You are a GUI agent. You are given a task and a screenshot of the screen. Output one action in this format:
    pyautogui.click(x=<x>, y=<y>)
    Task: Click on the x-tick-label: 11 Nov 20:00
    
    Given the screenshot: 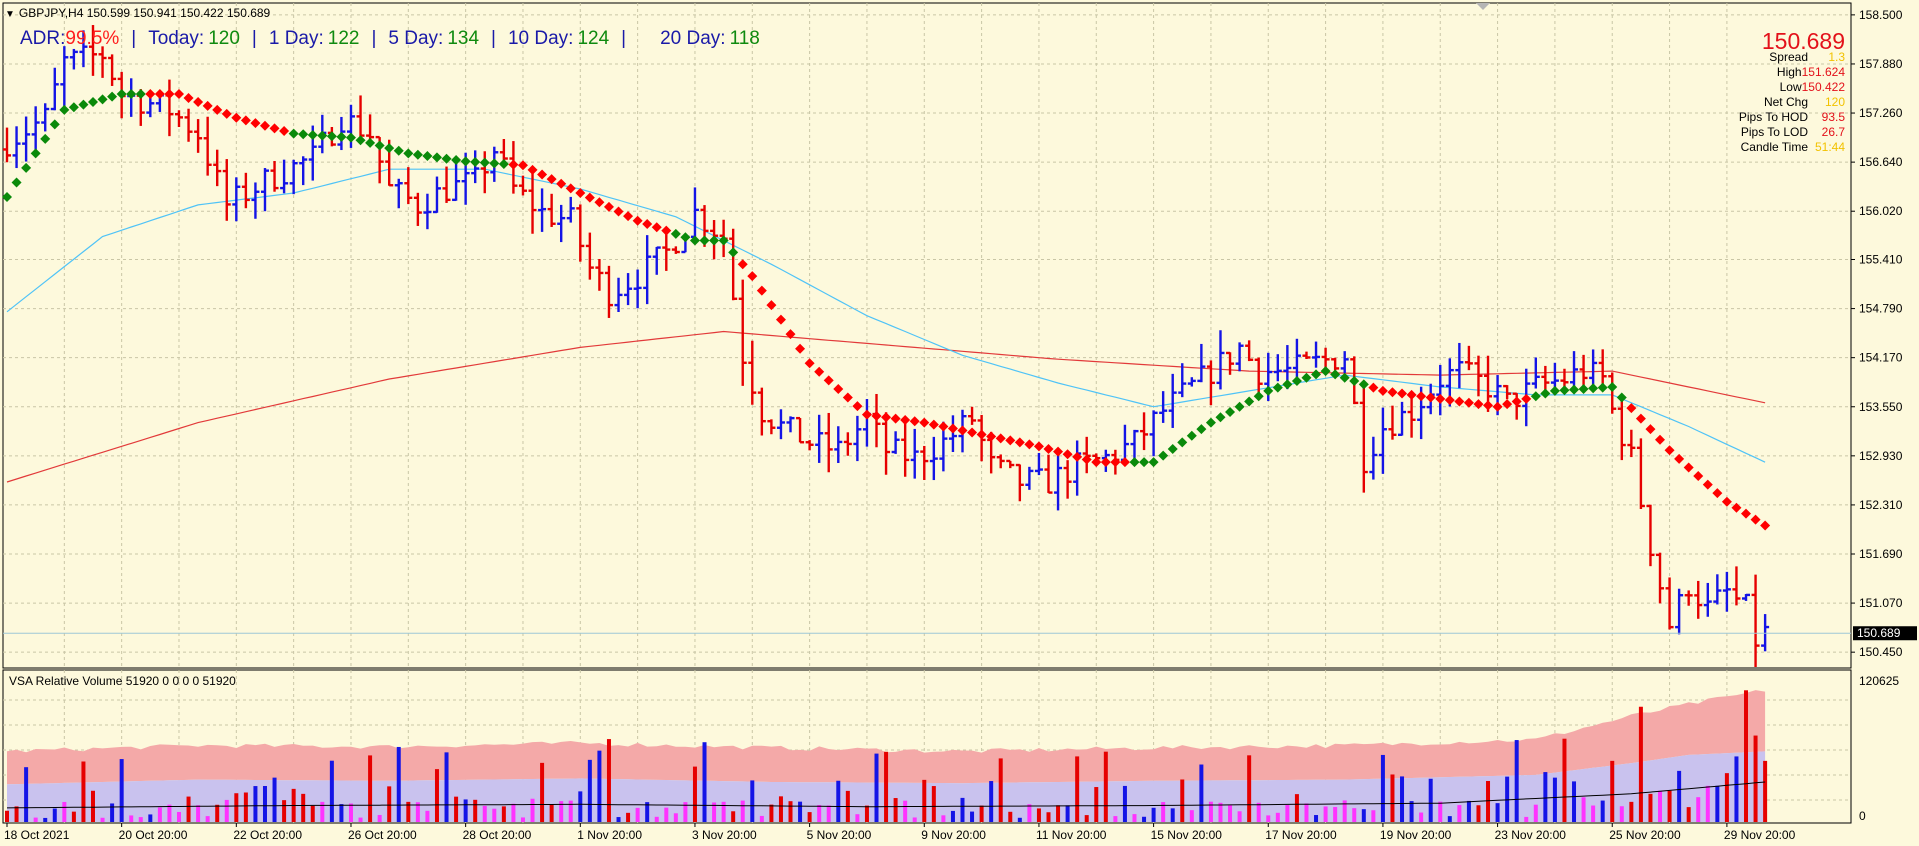 What is the action you would take?
    pyautogui.click(x=1071, y=834)
    